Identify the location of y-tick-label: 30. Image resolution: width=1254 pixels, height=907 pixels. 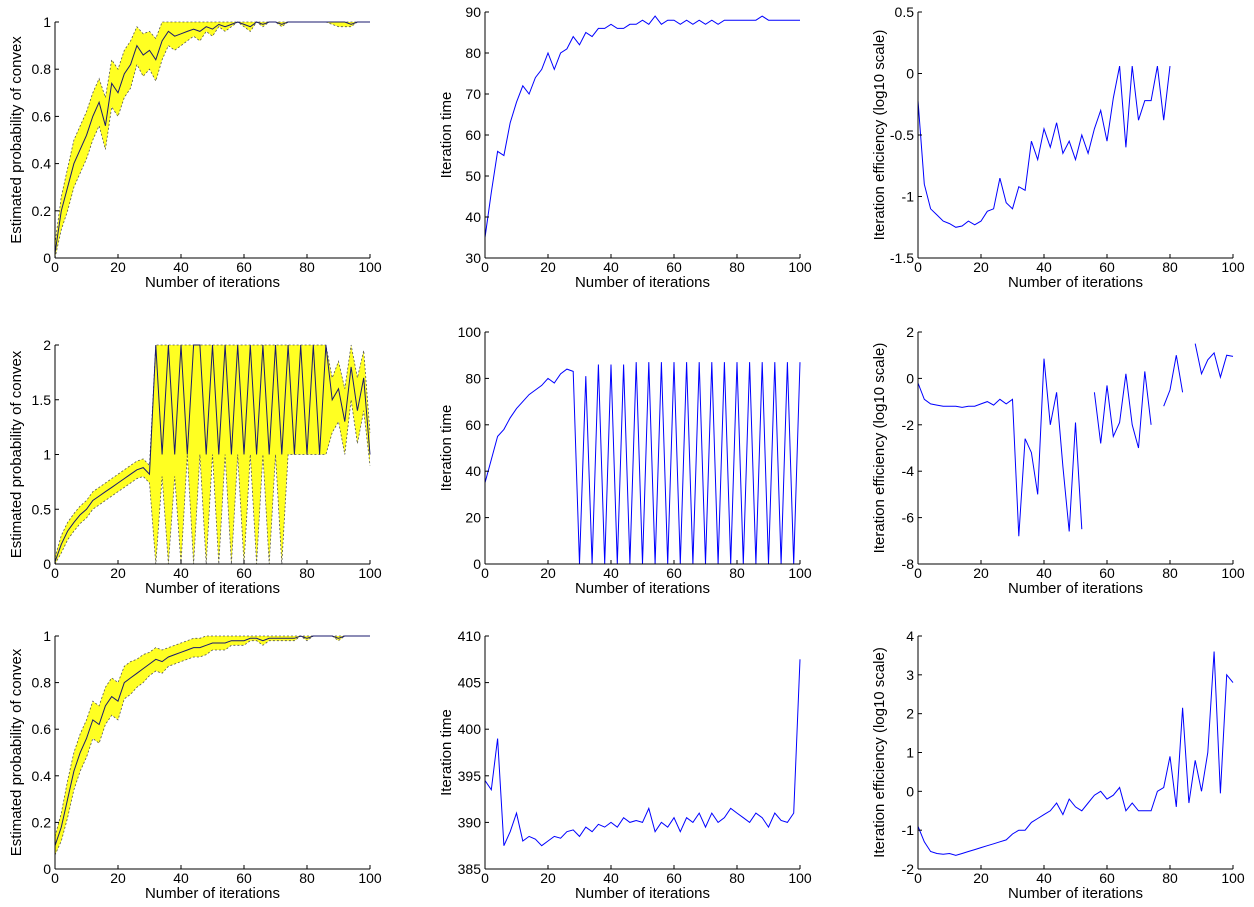
(473, 258).